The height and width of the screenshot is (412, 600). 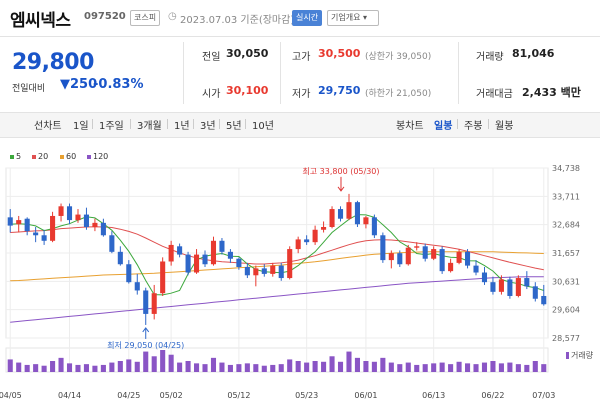 I want to click on tab-3m: 3개월, so click(x=149, y=126).